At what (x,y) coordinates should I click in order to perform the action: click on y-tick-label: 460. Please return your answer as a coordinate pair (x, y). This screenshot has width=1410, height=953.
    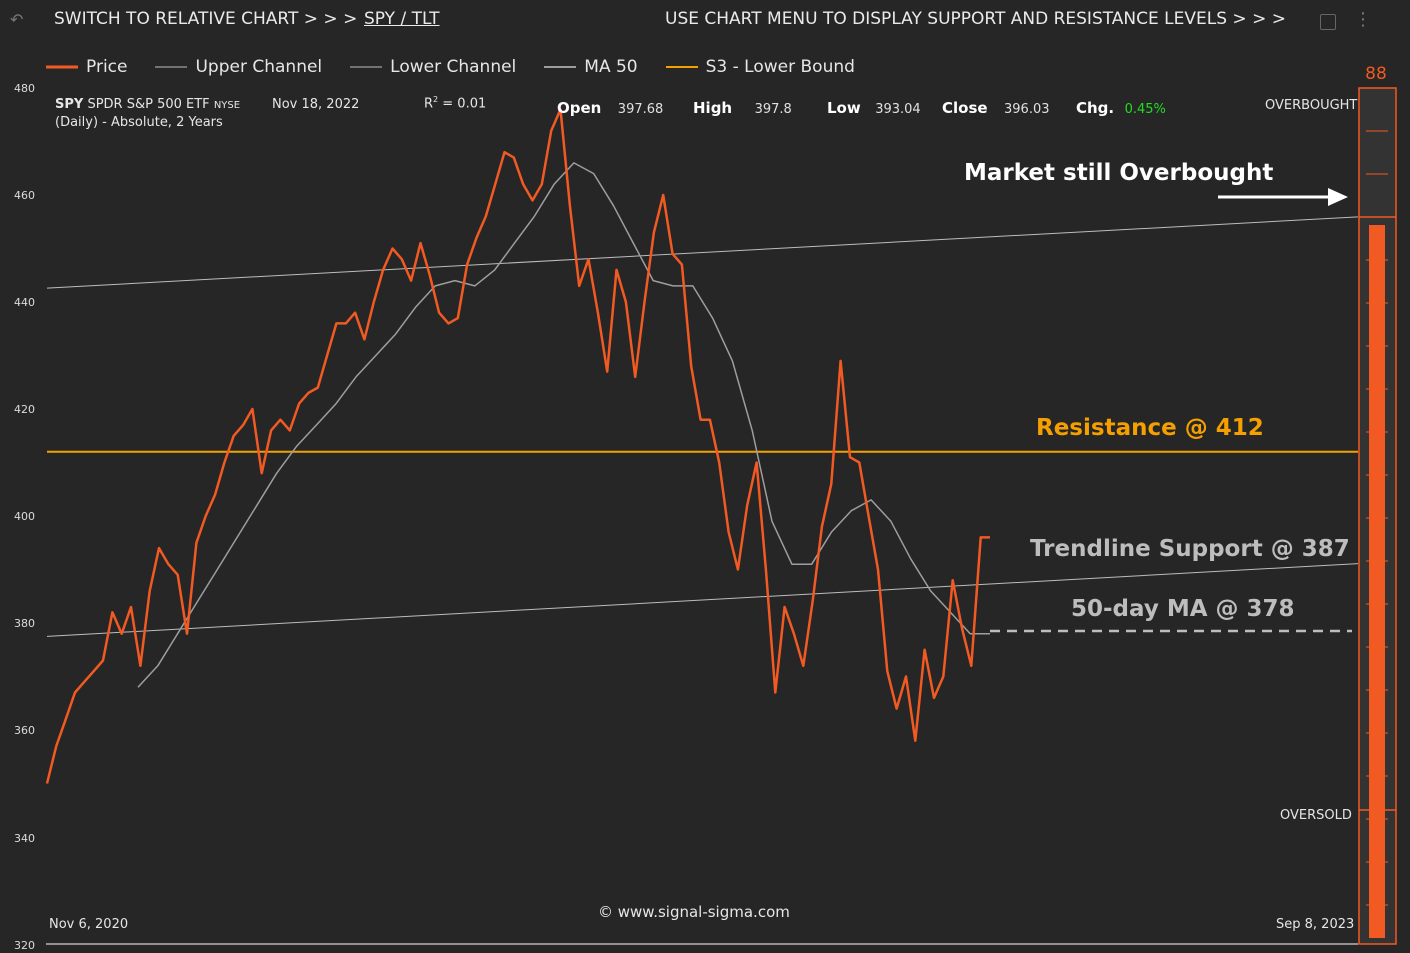
    Looking at the image, I should click on (24, 195).